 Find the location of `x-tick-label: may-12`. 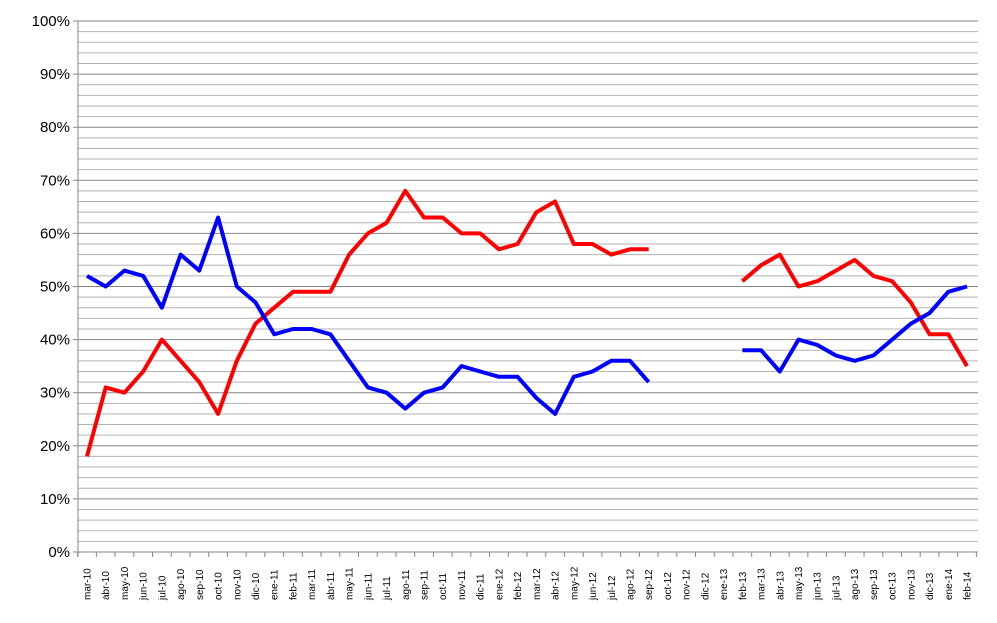

x-tick-label: may-12 is located at coordinates (574, 583).